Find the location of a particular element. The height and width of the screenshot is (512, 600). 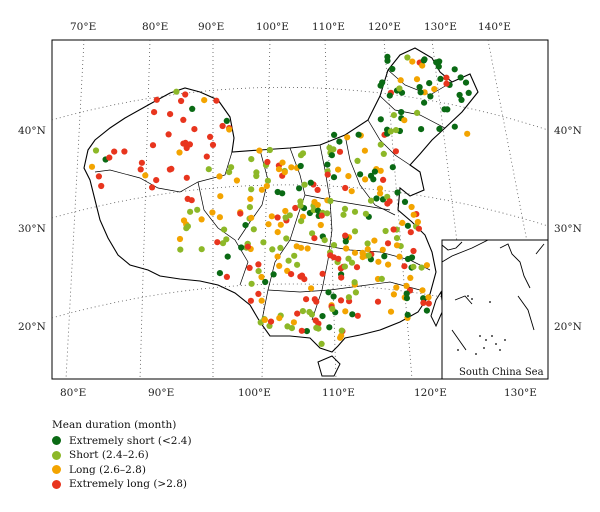

right-lat-label: 20°N is located at coordinates (568, 327).